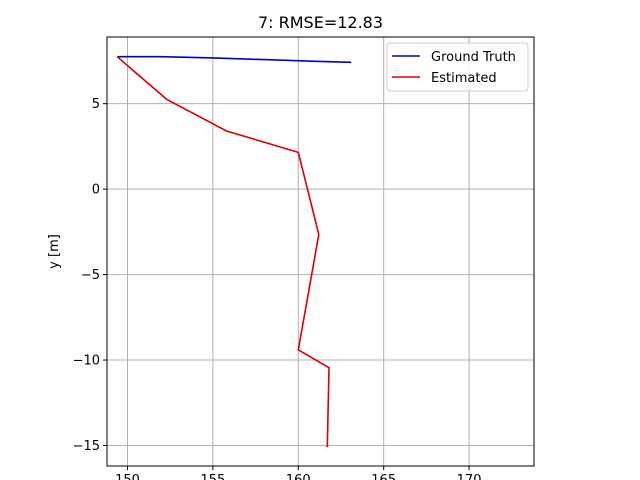 The image size is (640, 480). What do you see at coordinates (96, 190) in the screenshot?
I see `y-tick-label: 0` at bounding box center [96, 190].